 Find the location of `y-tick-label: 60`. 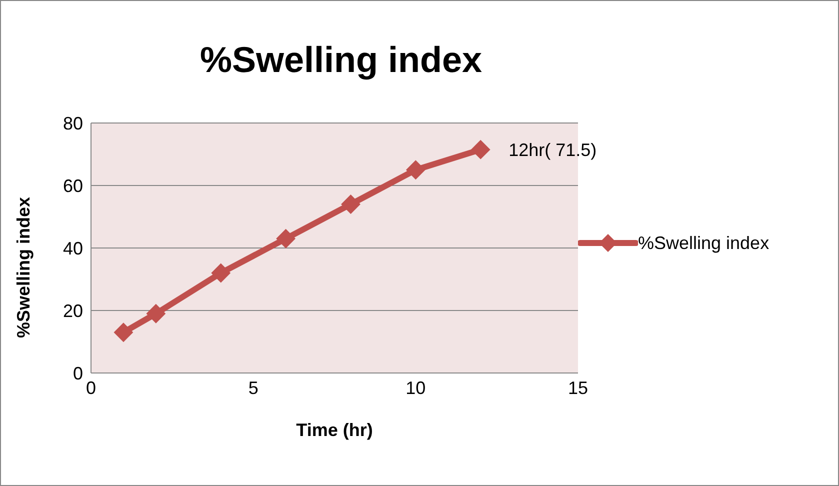

y-tick-label: 60 is located at coordinates (72, 186).